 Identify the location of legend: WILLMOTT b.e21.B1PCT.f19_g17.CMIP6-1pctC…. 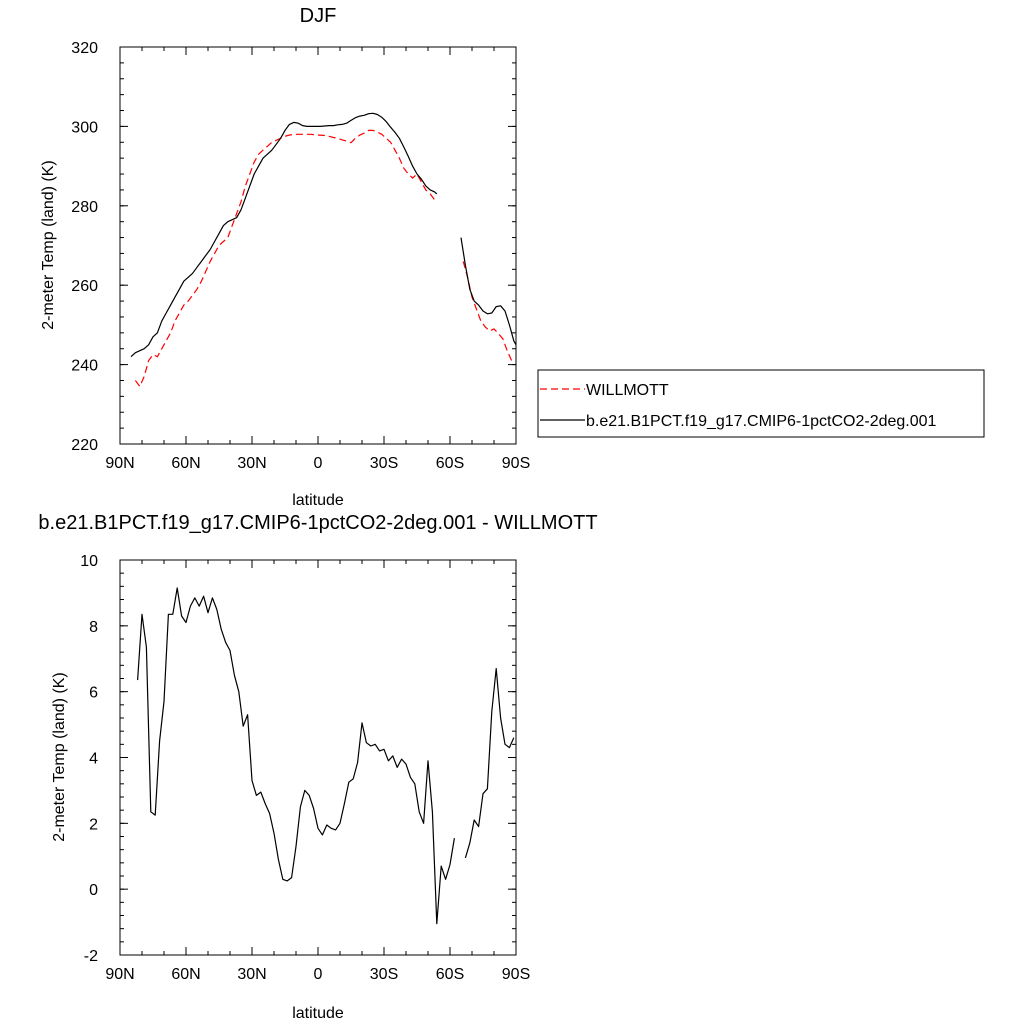
(761, 403).